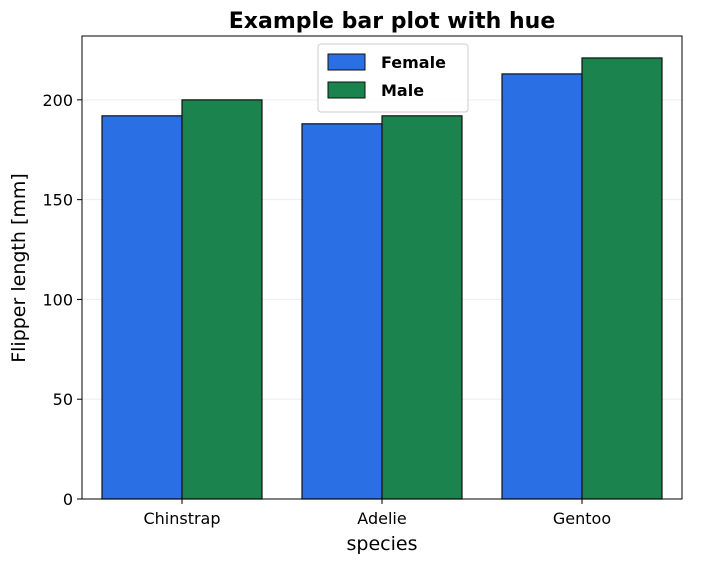 The image size is (712, 563). What do you see at coordinates (382, 544) in the screenshot?
I see `x-axis-label: species` at bounding box center [382, 544].